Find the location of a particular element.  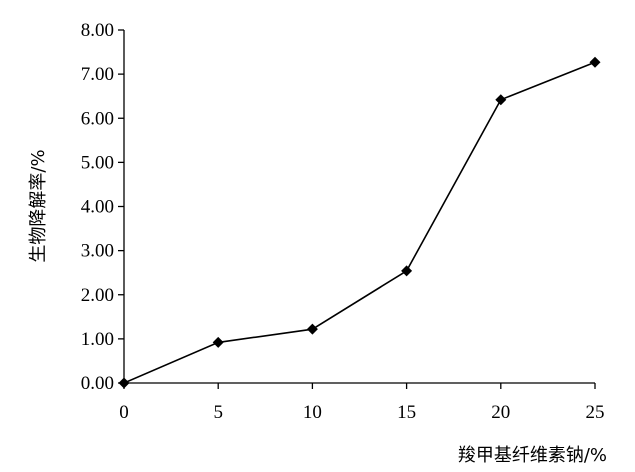

y-tick-label: 8.00 is located at coordinates (97, 30).